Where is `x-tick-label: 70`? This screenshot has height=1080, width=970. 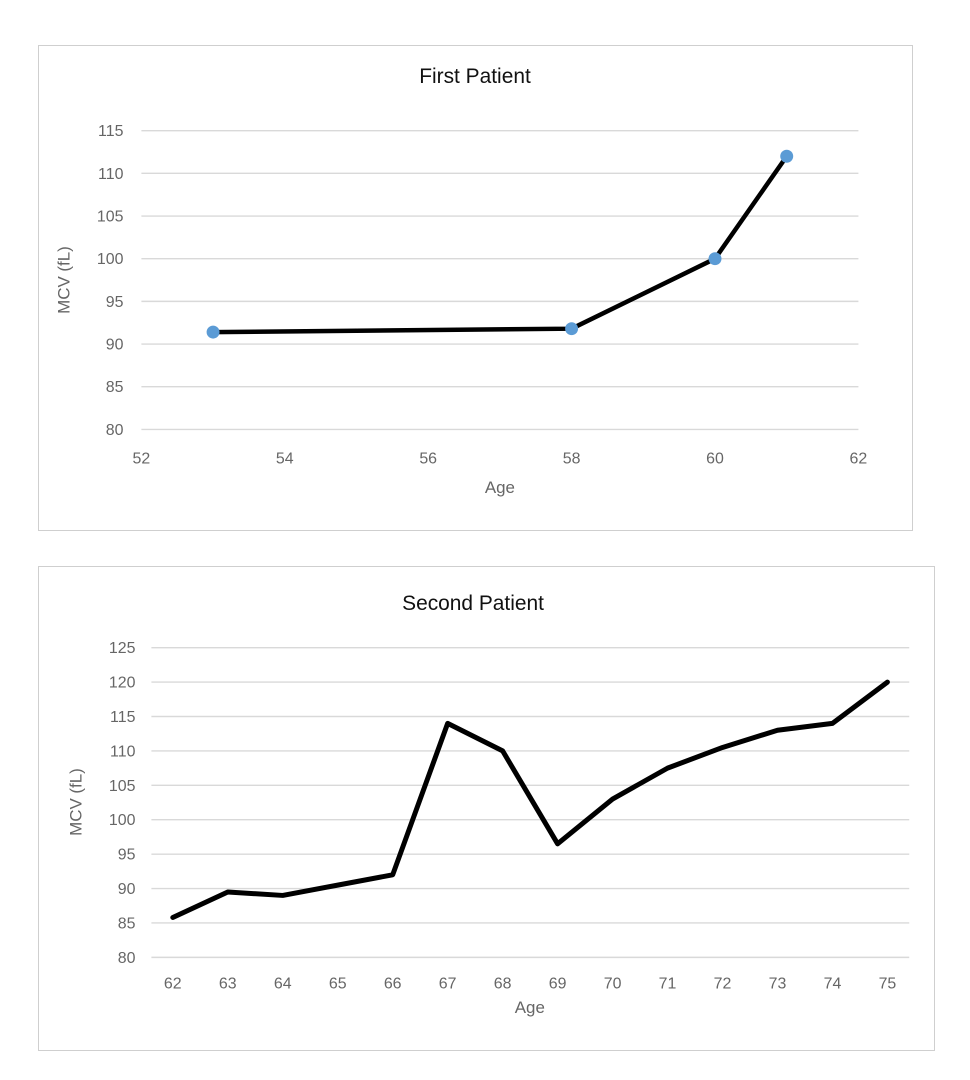 x-tick-label: 70 is located at coordinates (613, 983).